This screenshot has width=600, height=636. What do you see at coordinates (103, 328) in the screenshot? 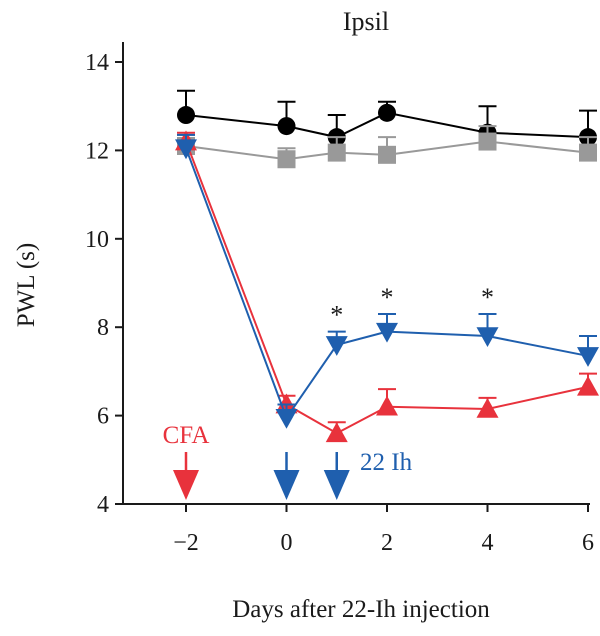
I see `y-tick-label: 8` at bounding box center [103, 328].